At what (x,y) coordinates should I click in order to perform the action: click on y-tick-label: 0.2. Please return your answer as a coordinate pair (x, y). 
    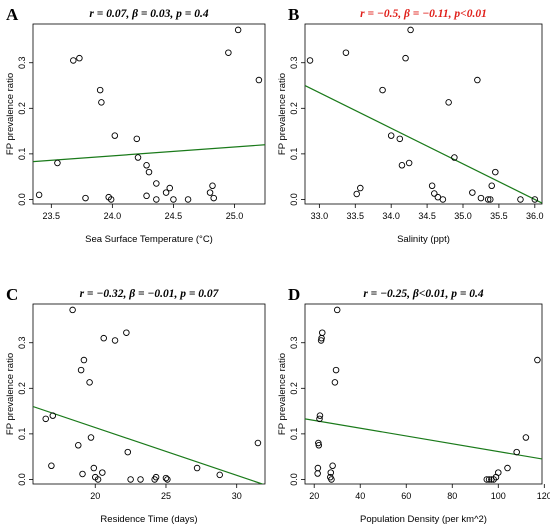
    Looking at the image, I should click on (22, 108).